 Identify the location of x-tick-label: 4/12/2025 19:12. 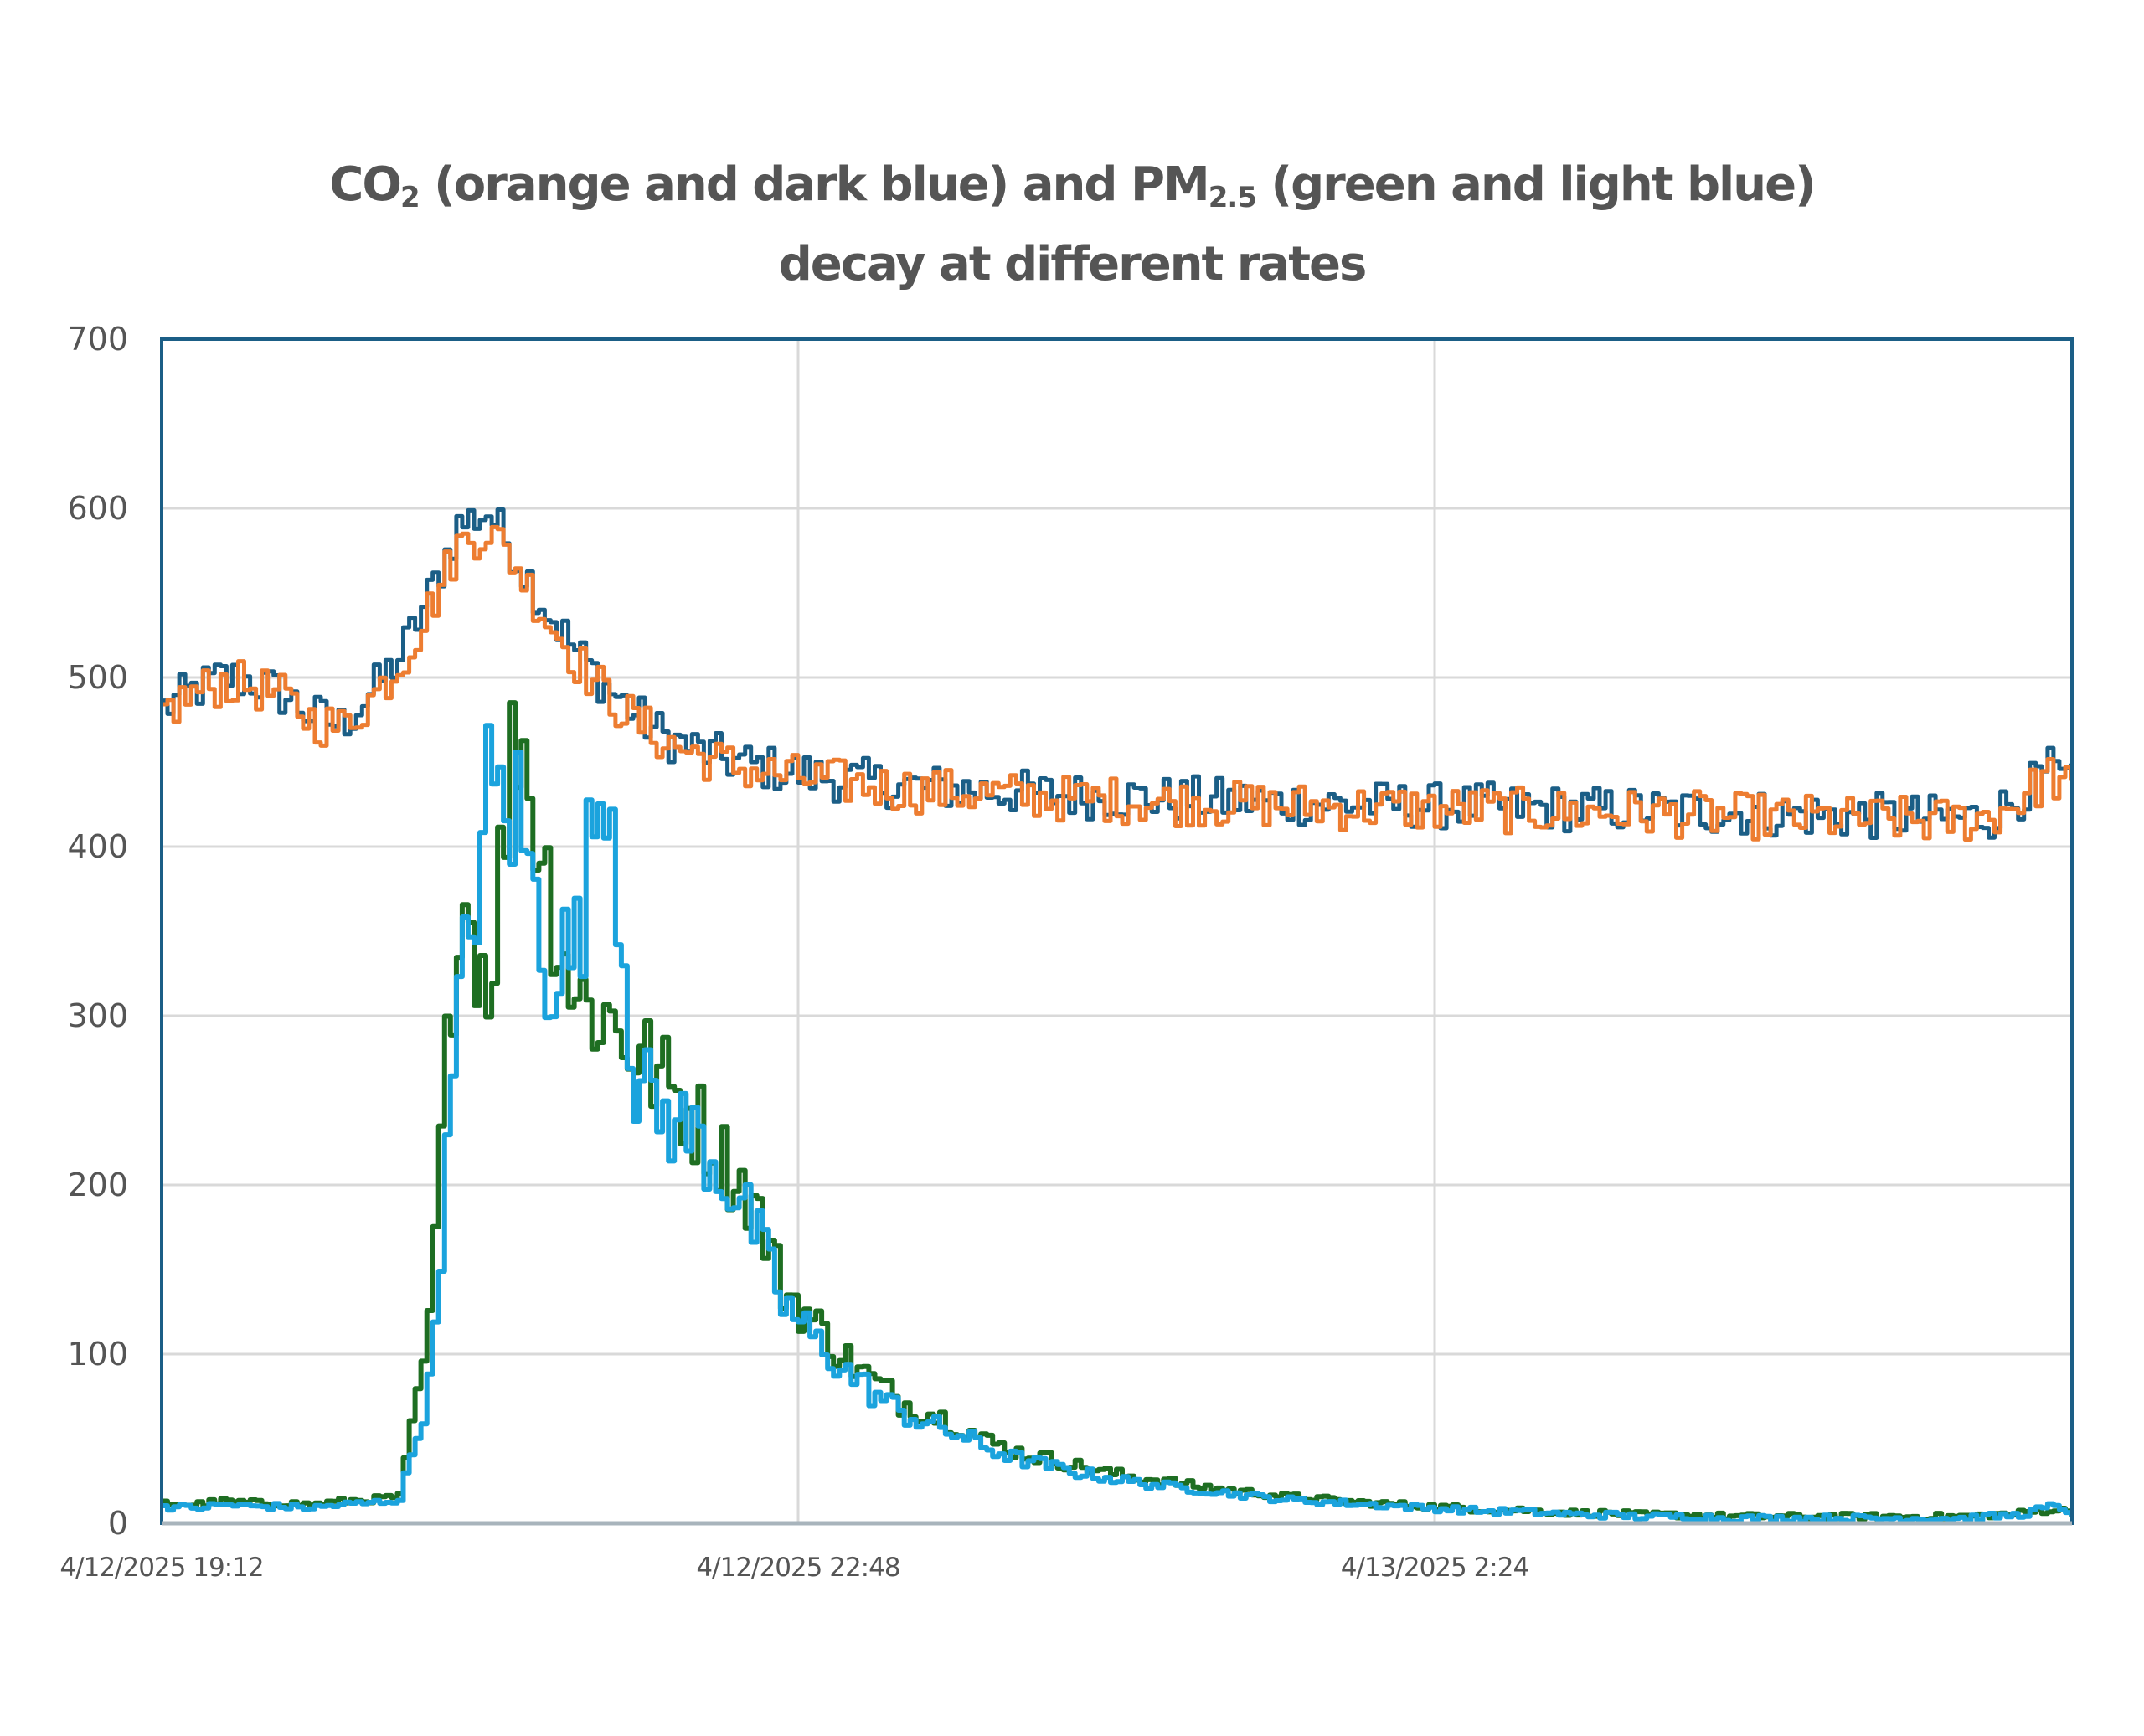
(161, 1568).